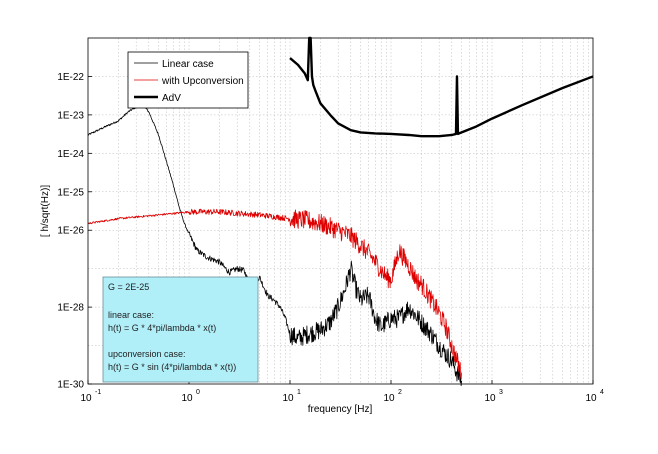  Describe the element at coordinates (70, 308) in the screenshot. I see `y-tick-label: 1E-28` at that location.